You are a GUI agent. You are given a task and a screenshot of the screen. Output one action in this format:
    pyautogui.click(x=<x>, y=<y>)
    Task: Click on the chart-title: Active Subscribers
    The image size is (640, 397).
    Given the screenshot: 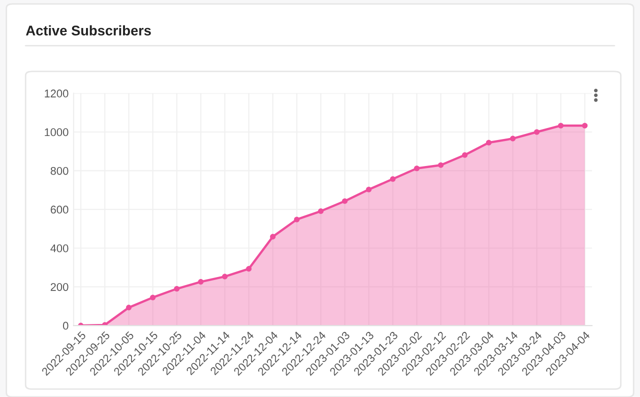 What is the action you would take?
    pyautogui.click(x=88, y=30)
    